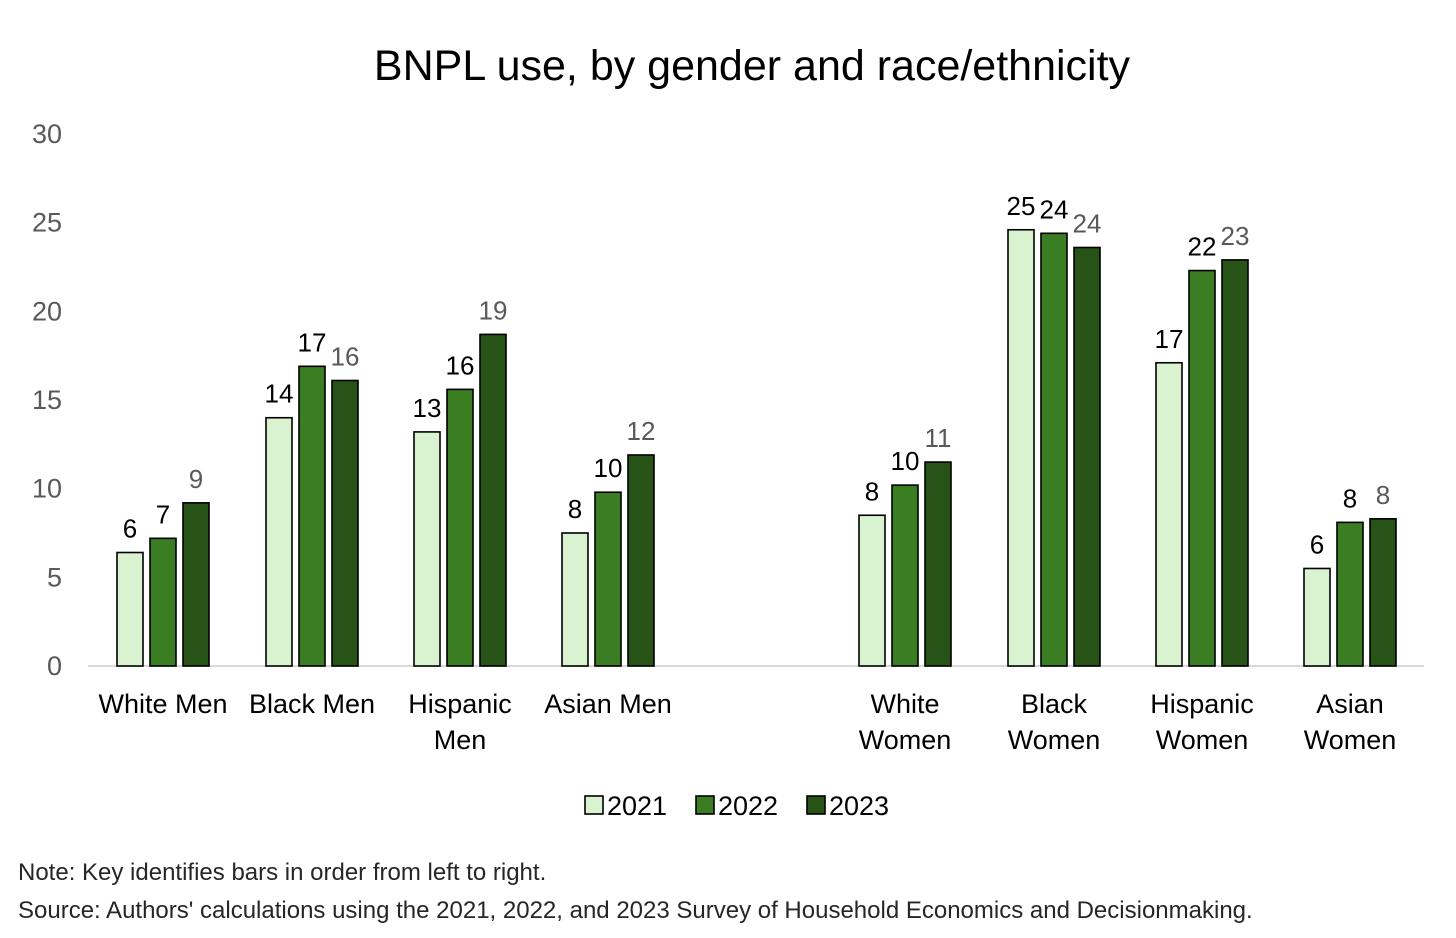 This screenshot has height=938, width=1456. I want to click on legend-label-2021: 2021, so click(637, 806).